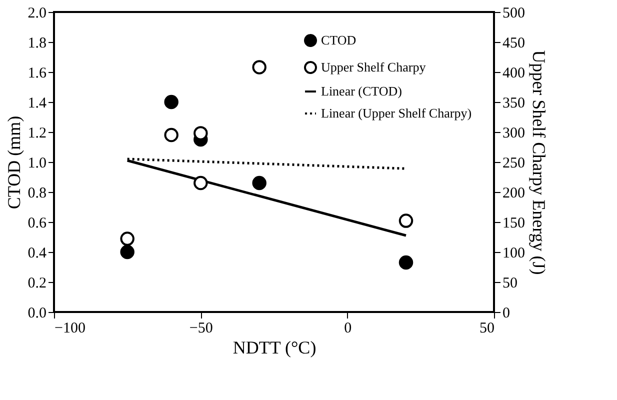  What do you see at coordinates (348, 328) in the screenshot?
I see `x-tick-label: 0` at bounding box center [348, 328].